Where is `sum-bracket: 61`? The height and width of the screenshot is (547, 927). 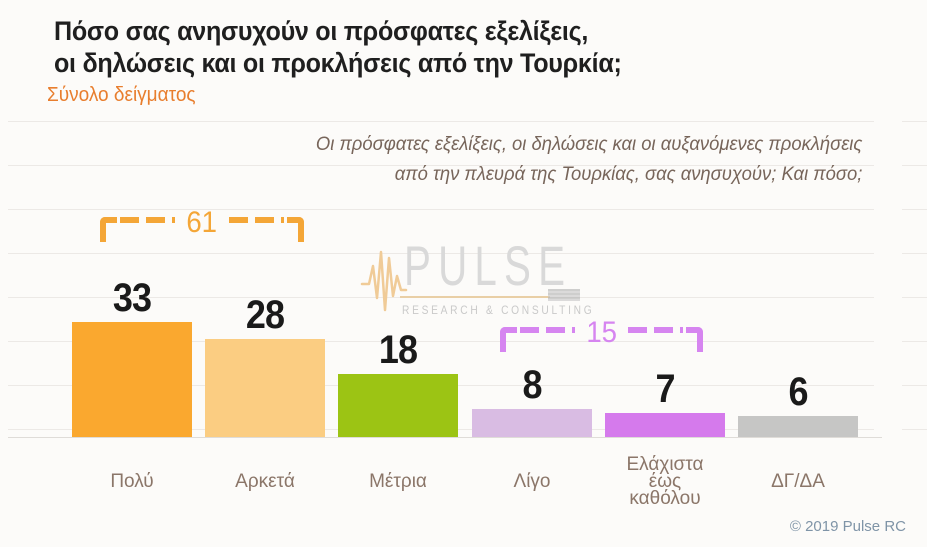 sum-bracket: 61 is located at coordinates (202, 224).